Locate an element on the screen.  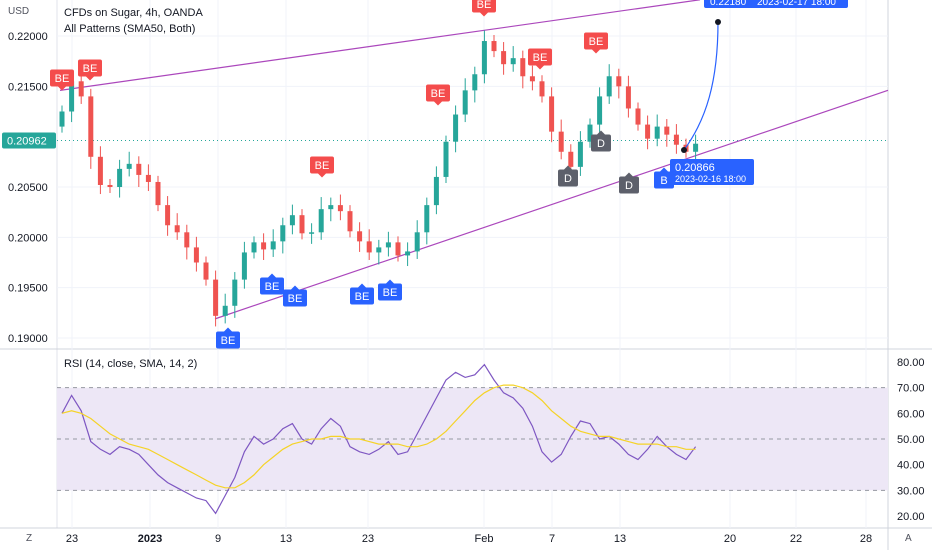
last-price-label: 0.20962 is located at coordinates (27, 141).